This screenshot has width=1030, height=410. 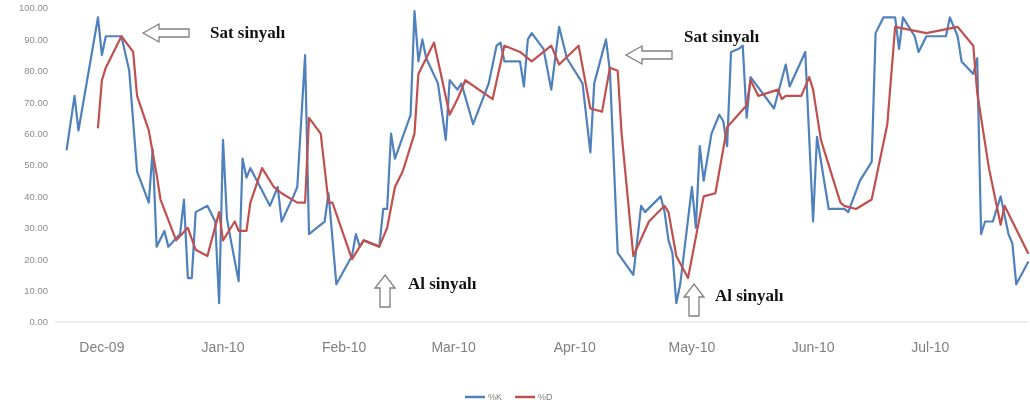 I want to click on x-tick-label: Feb-10, so click(x=344, y=347).